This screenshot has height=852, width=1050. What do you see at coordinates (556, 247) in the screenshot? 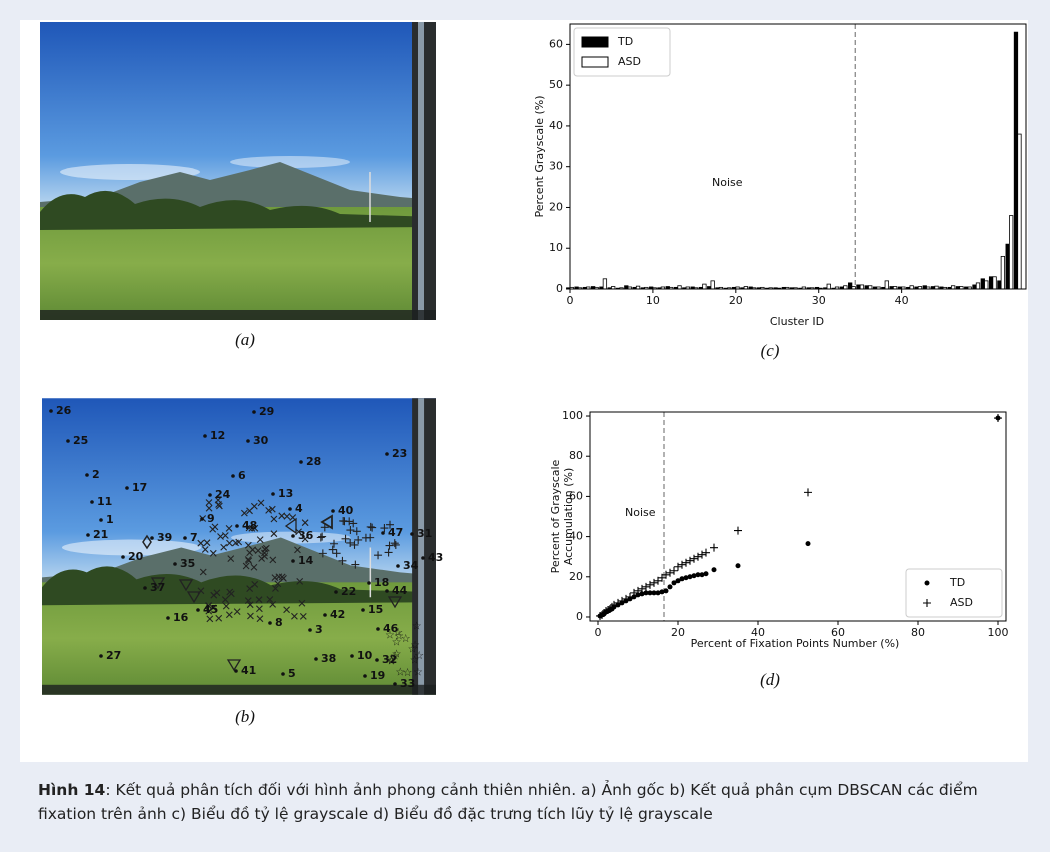
I see `y-tick-label: 10` at bounding box center [556, 247].